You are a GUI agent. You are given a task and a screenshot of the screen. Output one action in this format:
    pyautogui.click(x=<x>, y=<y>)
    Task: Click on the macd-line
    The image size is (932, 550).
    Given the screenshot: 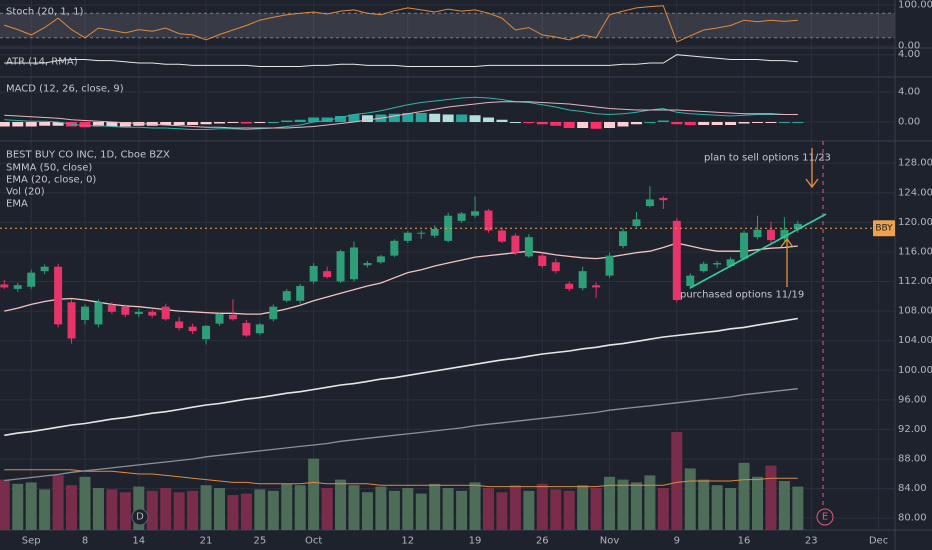 What is the action you would take?
    pyautogui.click(x=401, y=113)
    